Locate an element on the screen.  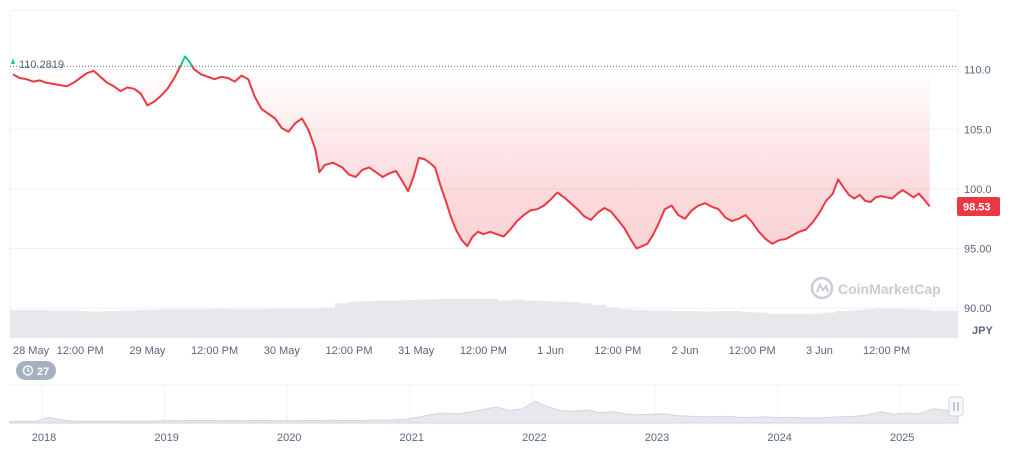
x-tick-label: 29 May is located at coordinates (147, 351).